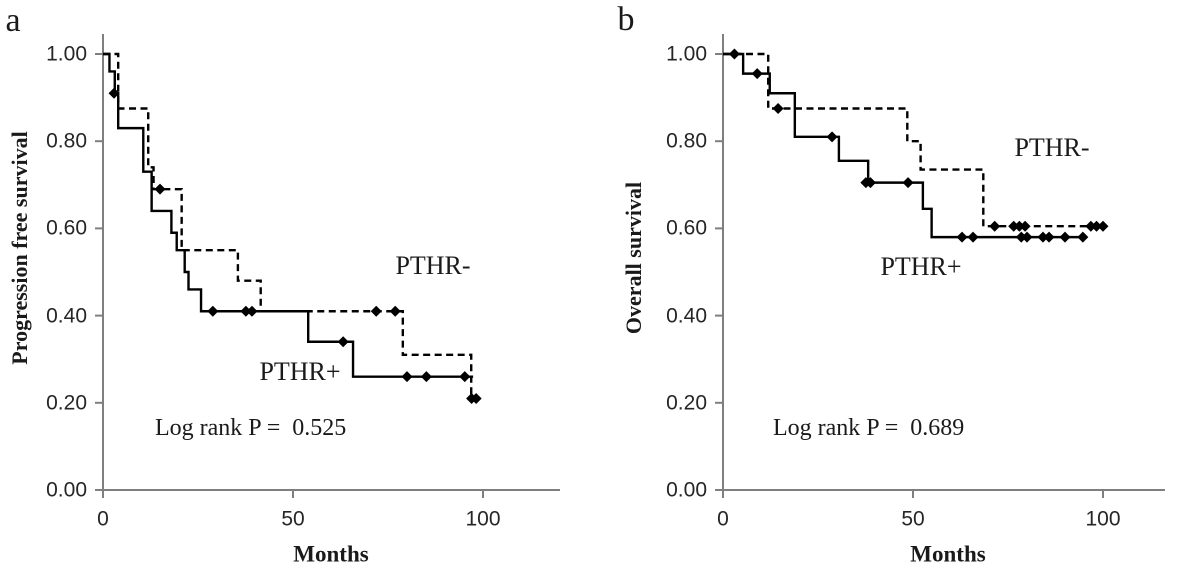  What do you see at coordinates (1052, 147) in the screenshot?
I see `panel-b-series-label-pthr-minus: PTHR-` at bounding box center [1052, 147].